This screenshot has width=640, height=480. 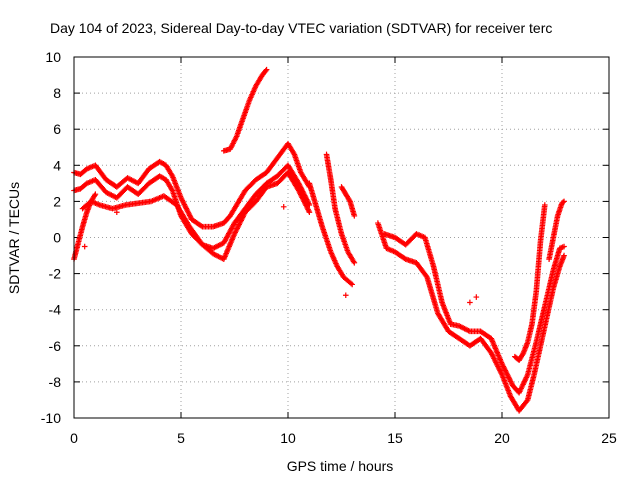 I want to click on series-track-c, so click(x=196, y=215).